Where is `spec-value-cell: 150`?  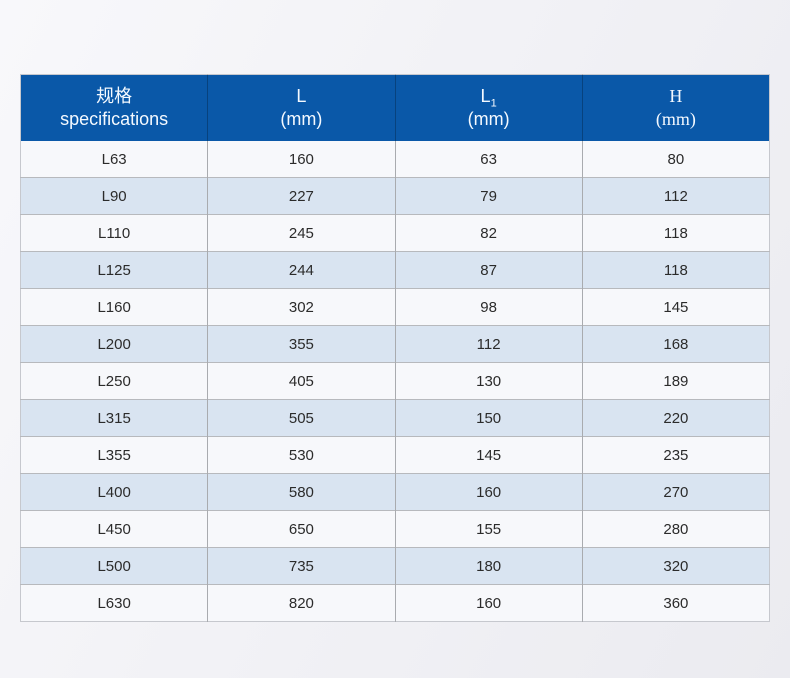
spec-value-cell: 150 is located at coordinates (489, 418).